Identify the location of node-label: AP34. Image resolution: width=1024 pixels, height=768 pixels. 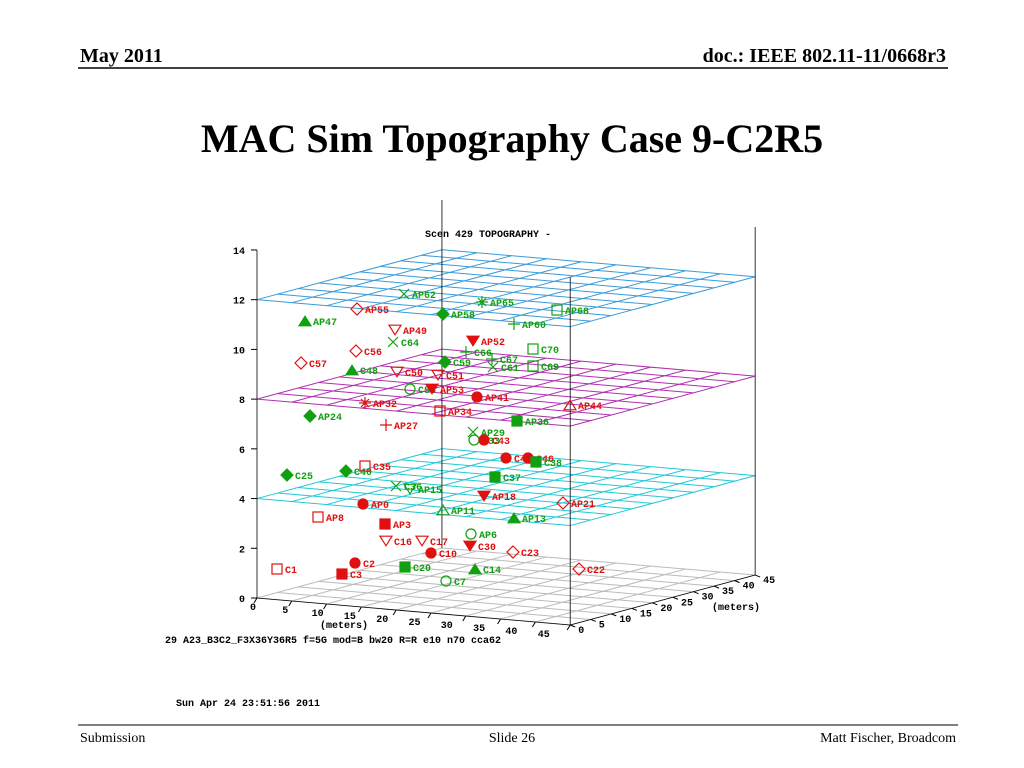
(460, 413).